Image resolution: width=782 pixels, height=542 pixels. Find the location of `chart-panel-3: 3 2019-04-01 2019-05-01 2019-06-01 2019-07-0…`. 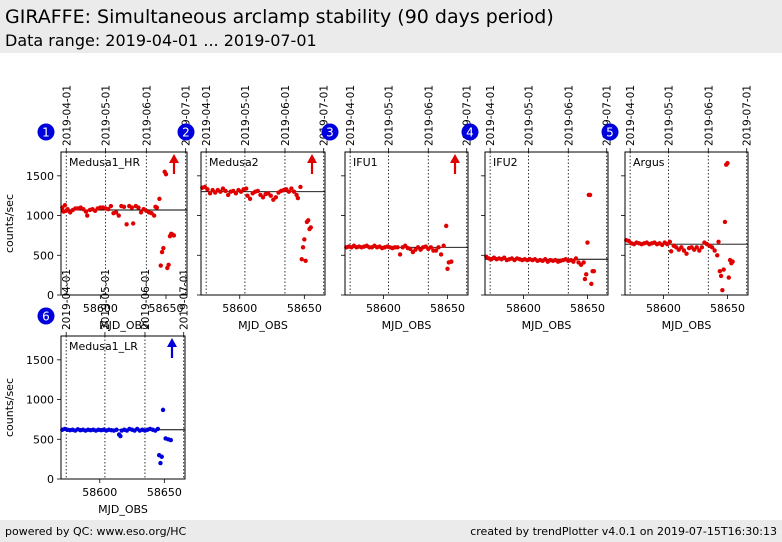

chart-panel-3: 3 2019-04-01 2019-05-01 2019-06-01 2019-07-0… is located at coordinates (397, 208).